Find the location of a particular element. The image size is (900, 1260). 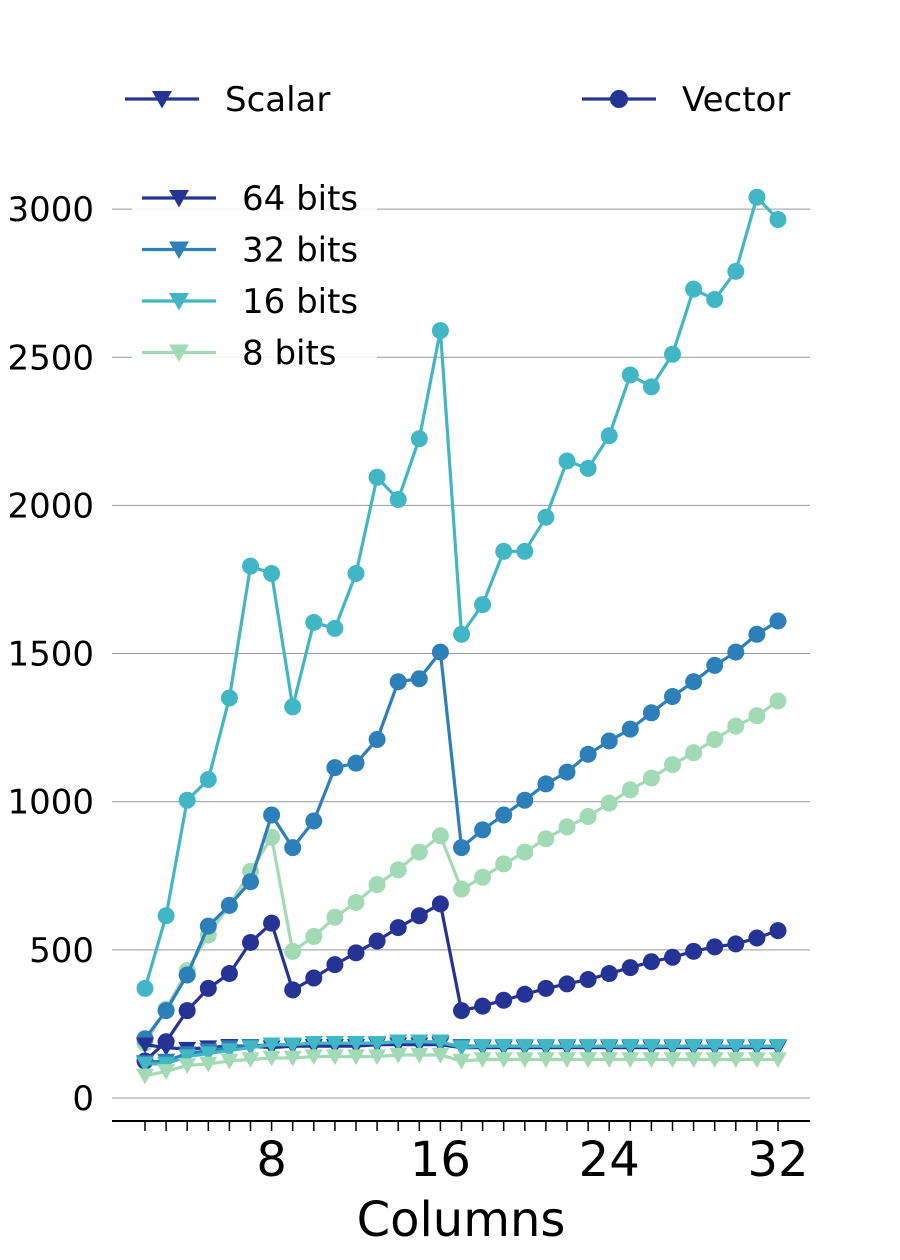

x-tick-label: 32 is located at coordinates (777, 1160).